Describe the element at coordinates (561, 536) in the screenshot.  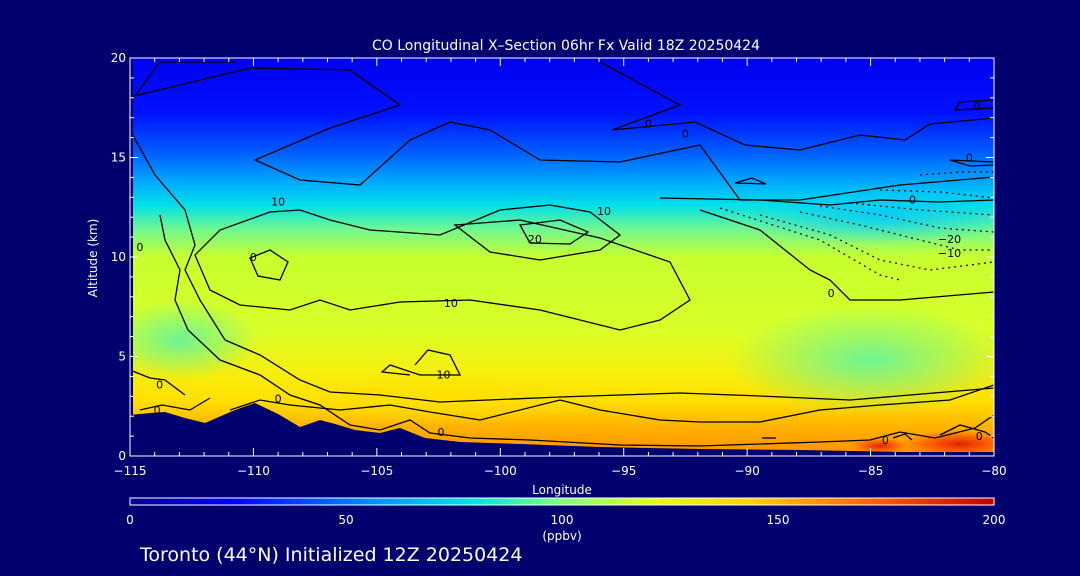
I see `colorbar-unit: (ppbv)` at that location.